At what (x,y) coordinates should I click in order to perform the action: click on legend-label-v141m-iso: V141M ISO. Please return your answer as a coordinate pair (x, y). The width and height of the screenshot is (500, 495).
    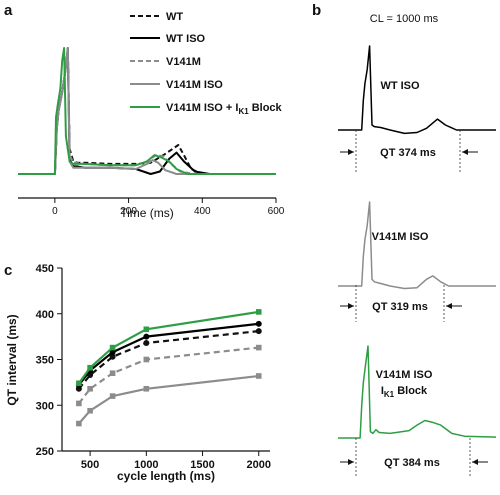
    Looking at the image, I should click on (194, 85).